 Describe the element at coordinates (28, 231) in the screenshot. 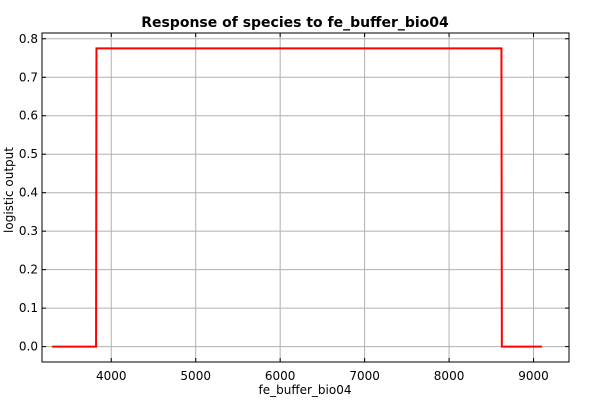

I see `y-tick-label: 0.3` at that location.